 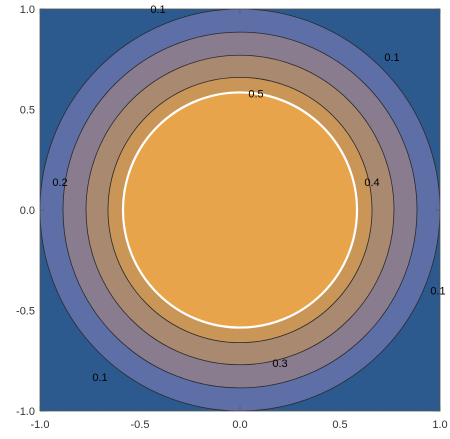 What do you see at coordinates (27, 10) in the screenshot?
I see `y-tick-label: 1.0` at bounding box center [27, 10].